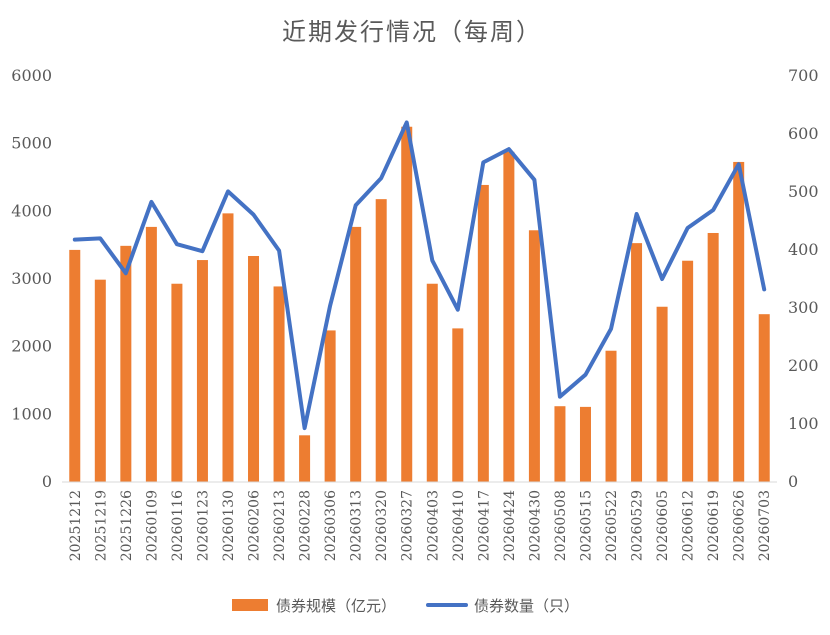 This screenshot has height=635, width=830. I want to click on left-tick-label: 4000, so click(31, 210).